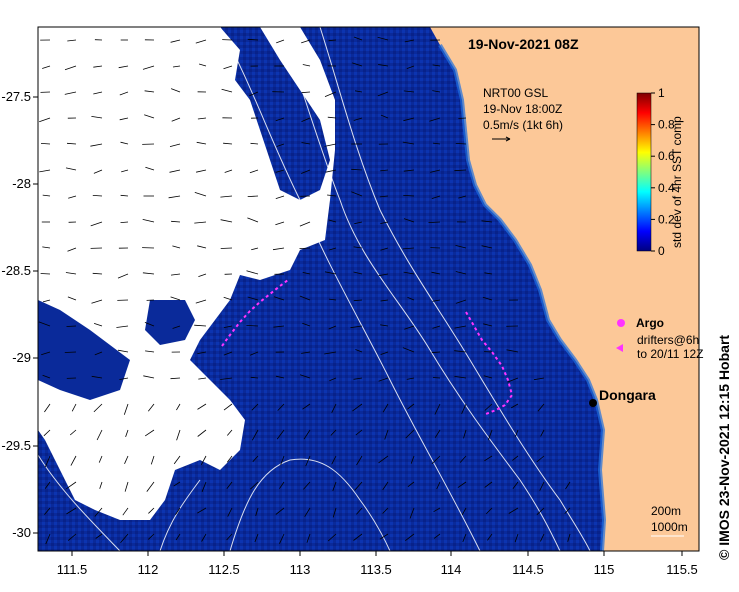  Describe the element at coordinates (451, 569) in the screenshot. I see `x-tick-label: 114` at that location.